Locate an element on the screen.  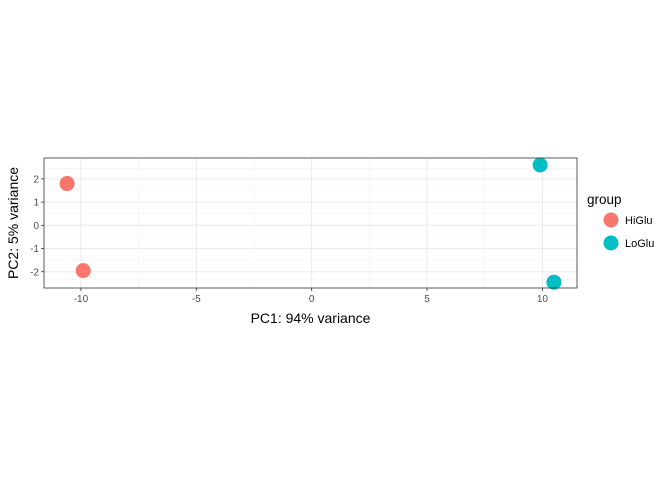
legend-key-higlu is located at coordinates (611, 220).